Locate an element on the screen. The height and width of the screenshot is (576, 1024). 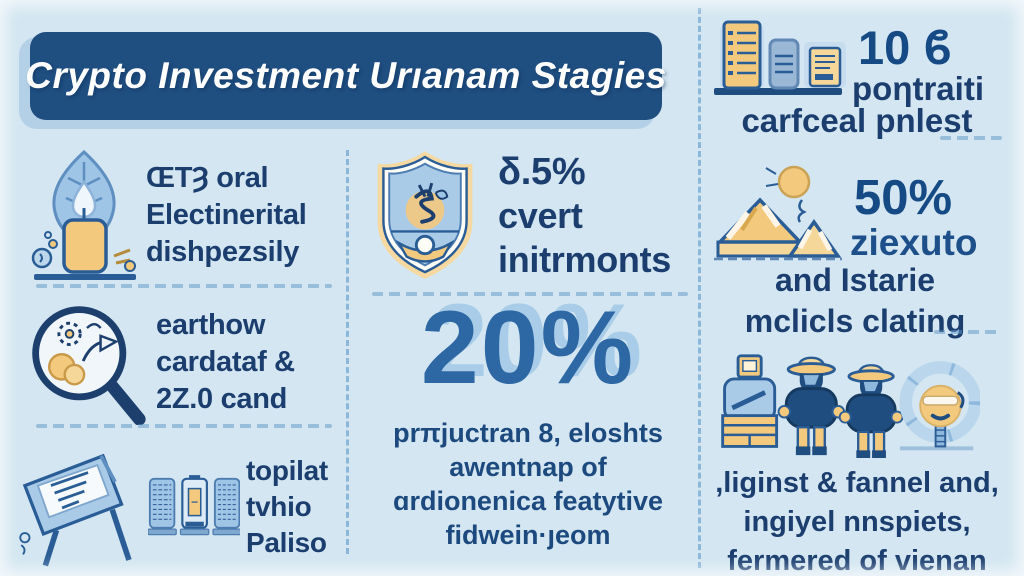
title-banner: Crypto Investment Urıanam Stagies is located at coordinates (345, 76).